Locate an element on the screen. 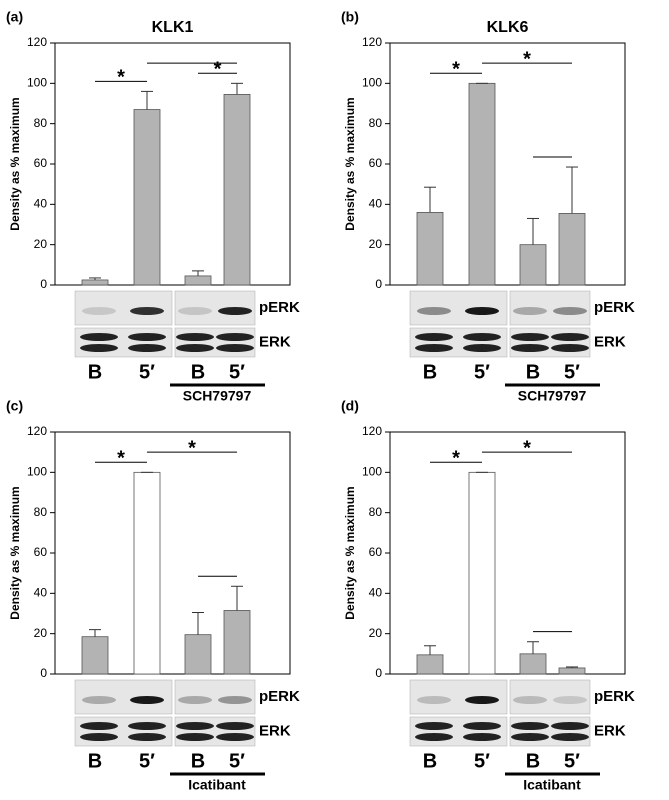 The width and height of the screenshot is (669, 800). group-label: Icatibant is located at coordinates (552, 785).